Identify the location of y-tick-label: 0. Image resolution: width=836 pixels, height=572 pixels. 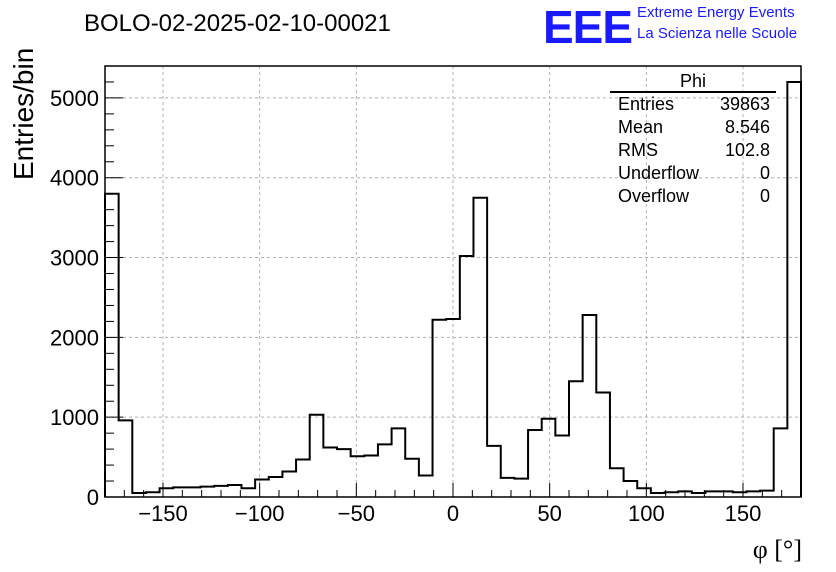
(93, 497).